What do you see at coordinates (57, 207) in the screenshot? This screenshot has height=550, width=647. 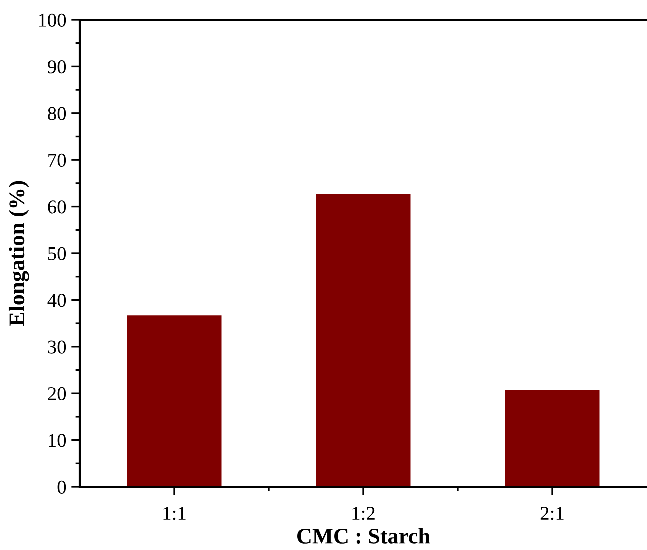 I see `y-tick-label: 60` at bounding box center [57, 207].